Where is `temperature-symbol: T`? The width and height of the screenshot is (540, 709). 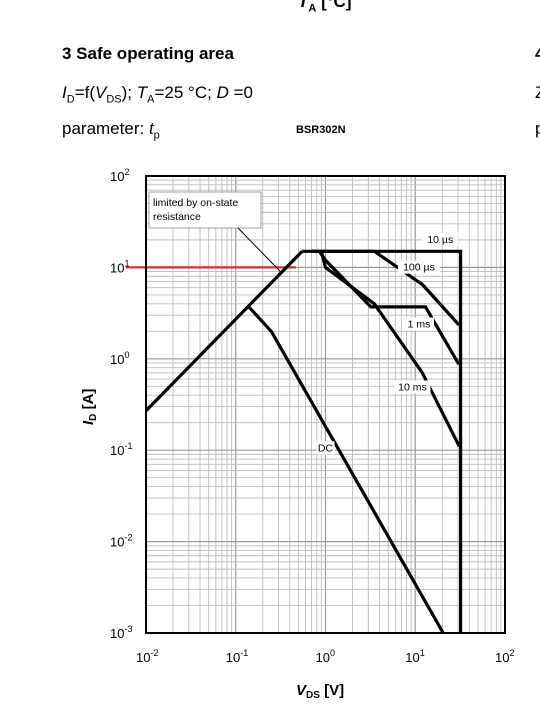 temperature-symbol: T is located at coordinates (303, 5).